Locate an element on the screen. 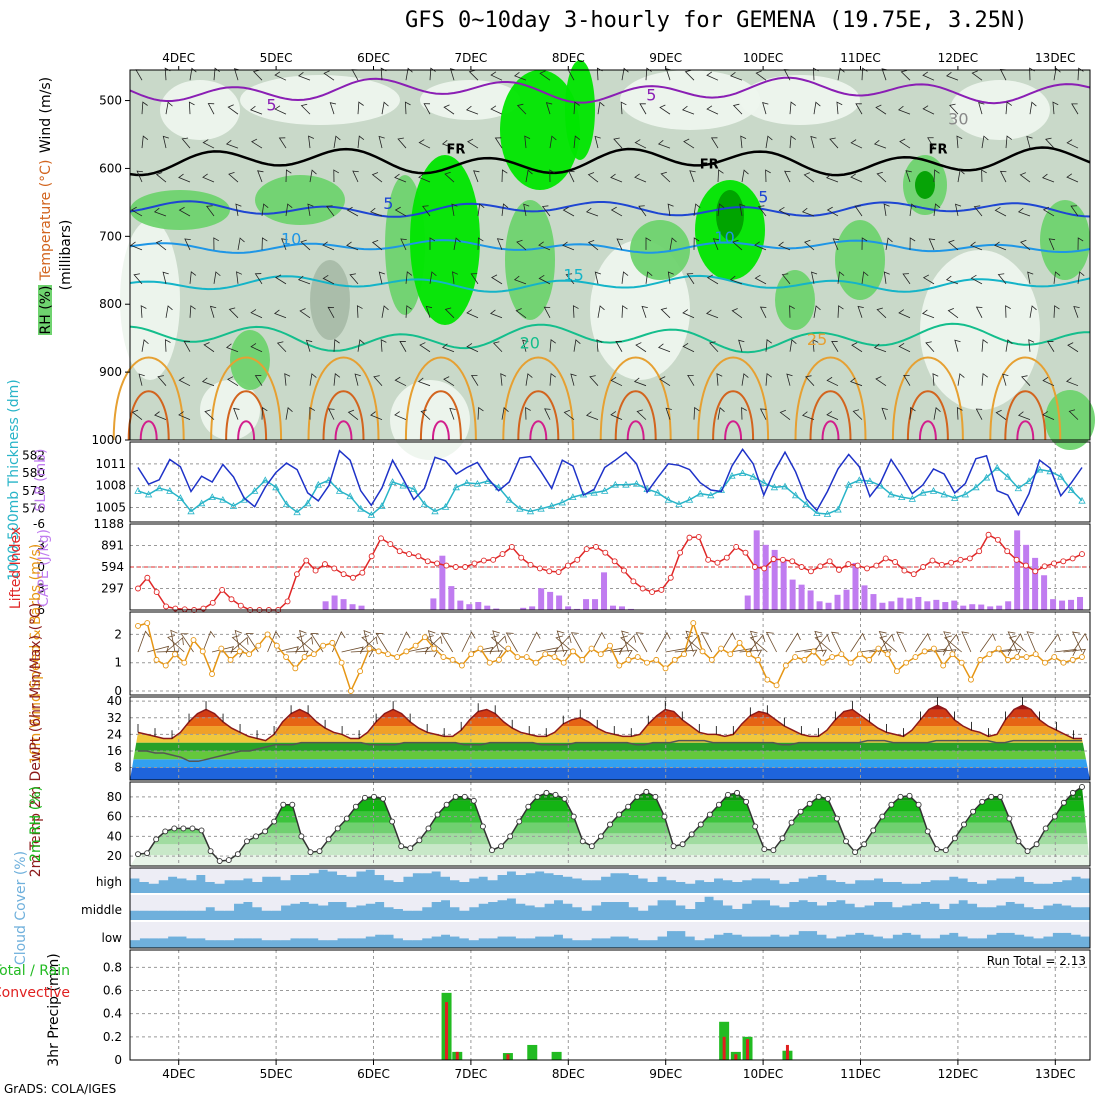 This screenshot has height=1100, width=1100. cape-tick-label: 594 is located at coordinates (112, 567).